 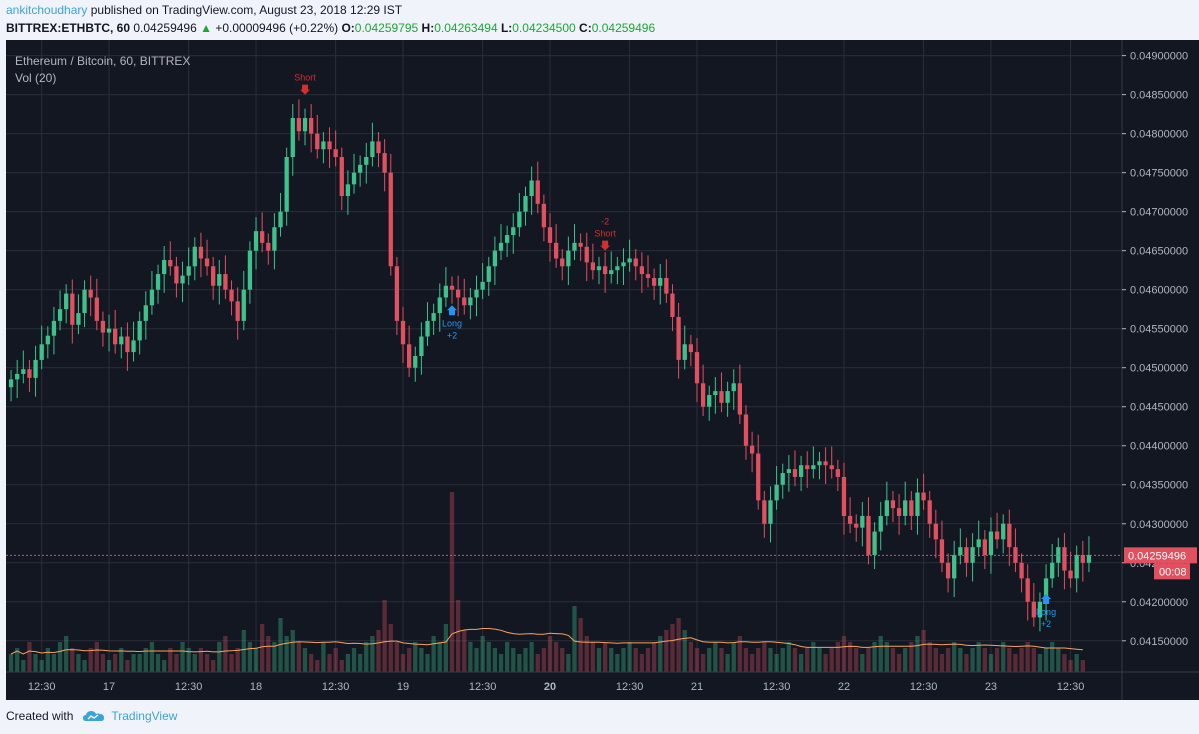 What do you see at coordinates (1159, 330) in the screenshot?
I see `y-tick-label: 0.04550000` at bounding box center [1159, 330].